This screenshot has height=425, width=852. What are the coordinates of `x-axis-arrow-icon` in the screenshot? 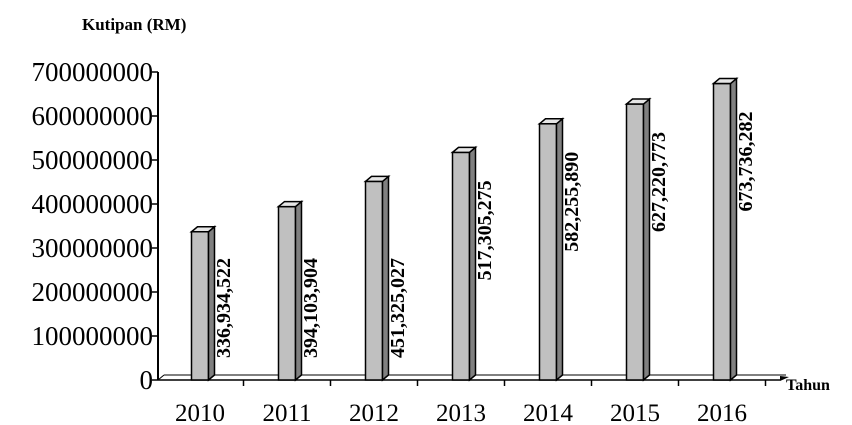 It's located at (784, 378).